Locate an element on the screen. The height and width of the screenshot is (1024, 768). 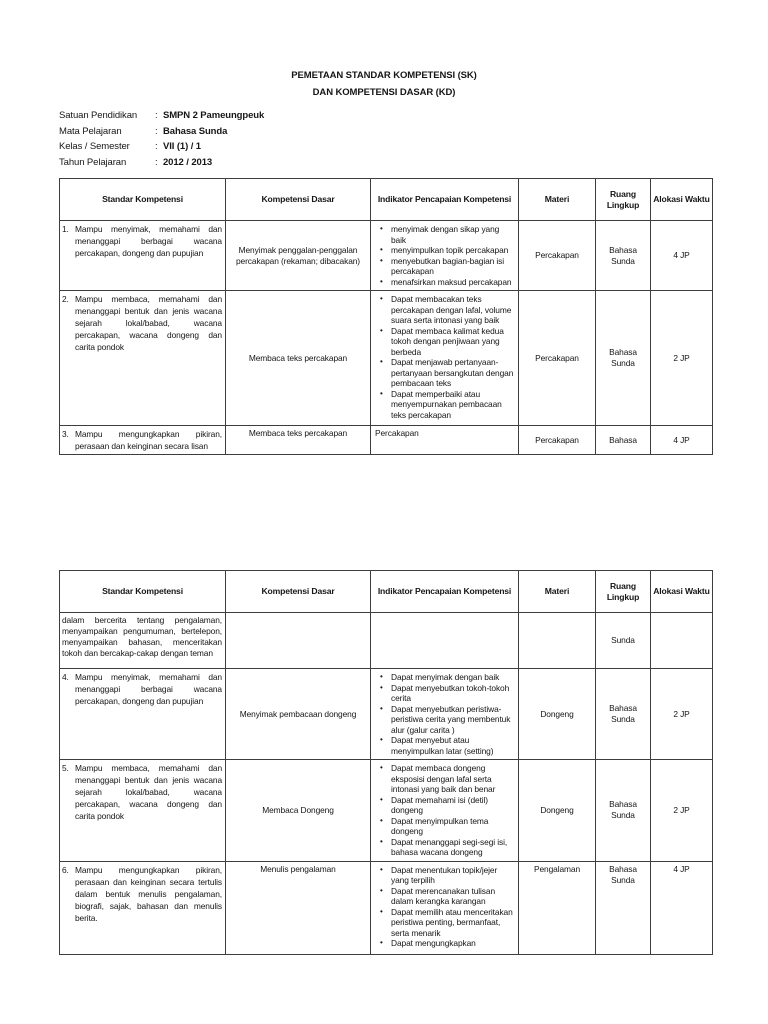
indicator-bullet-text: Dapat menyimpulkan tema dongeng is located at coordinates (440, 826).